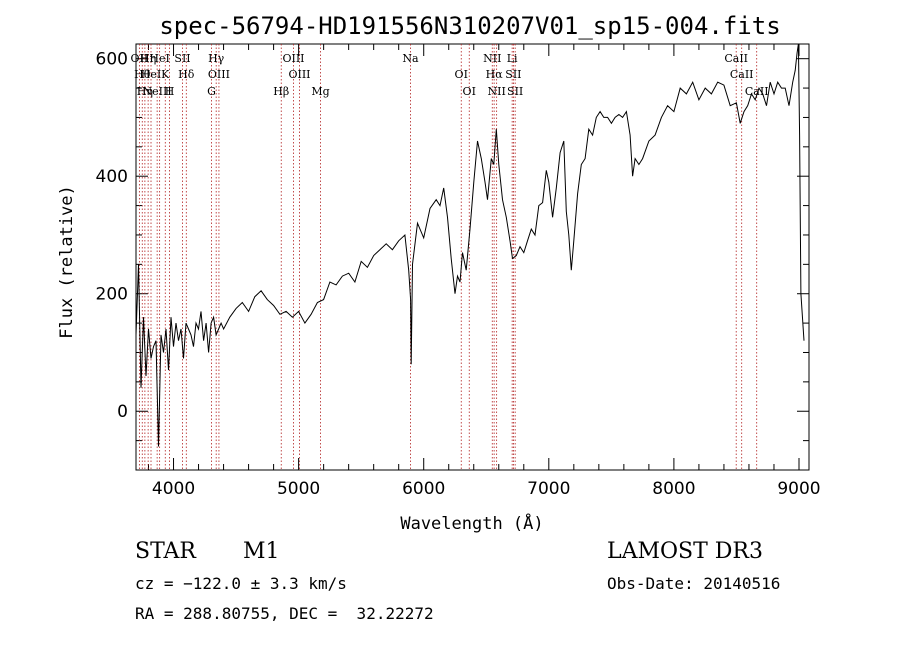  Describe the element at coordinates (261, 551) in the screenshot. I see `object-subclass: M1` at that location.